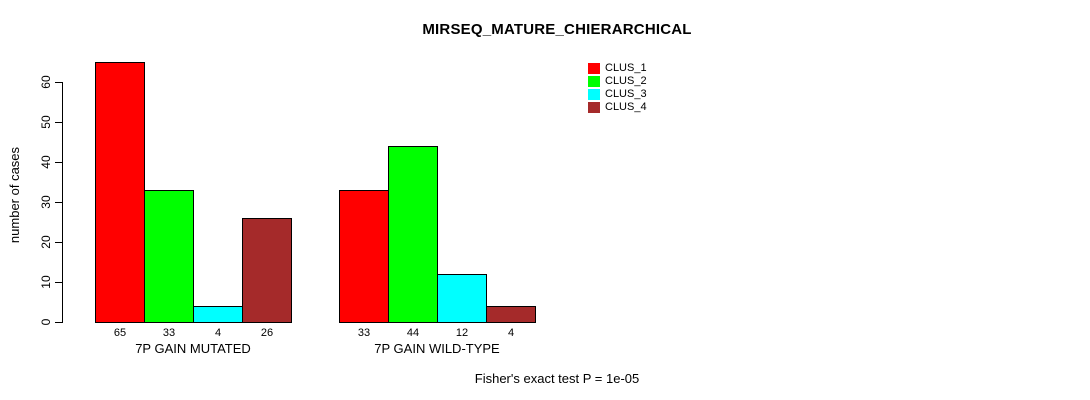  I want to click on bar-value-label: 44, so click(413, 333).